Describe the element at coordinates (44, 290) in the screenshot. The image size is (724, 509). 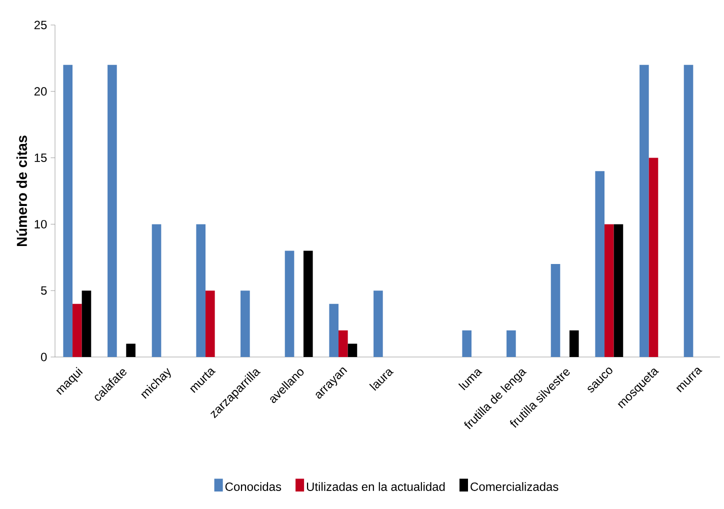
I see `y-tick-label: 5` at that location.